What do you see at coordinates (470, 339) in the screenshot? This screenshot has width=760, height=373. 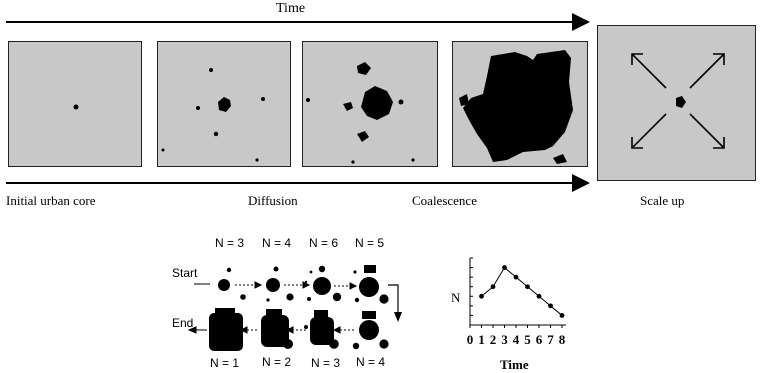 I see `chart-x-tick-label: 0` at bounding box center [470, 339].